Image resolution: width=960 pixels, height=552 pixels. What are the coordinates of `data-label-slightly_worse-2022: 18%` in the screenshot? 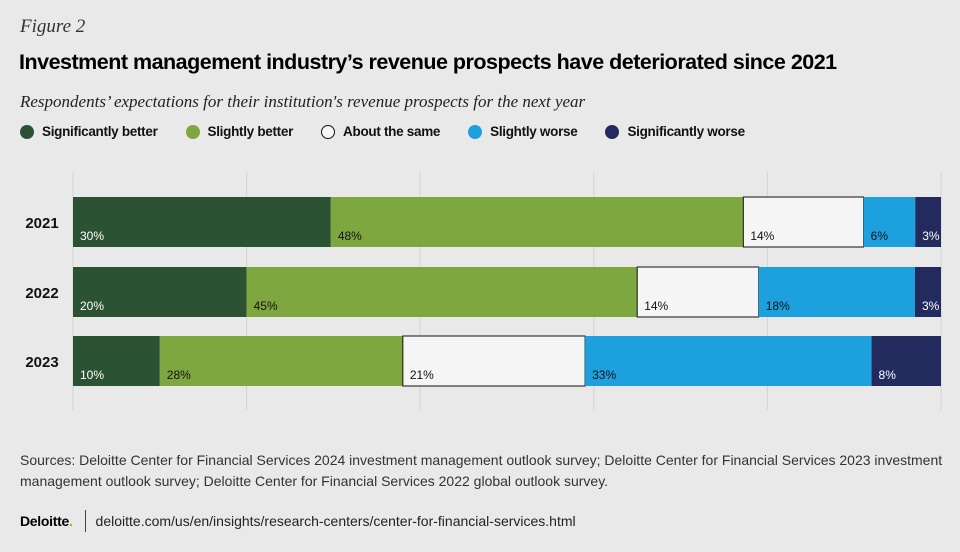 It's located at (778, 306).